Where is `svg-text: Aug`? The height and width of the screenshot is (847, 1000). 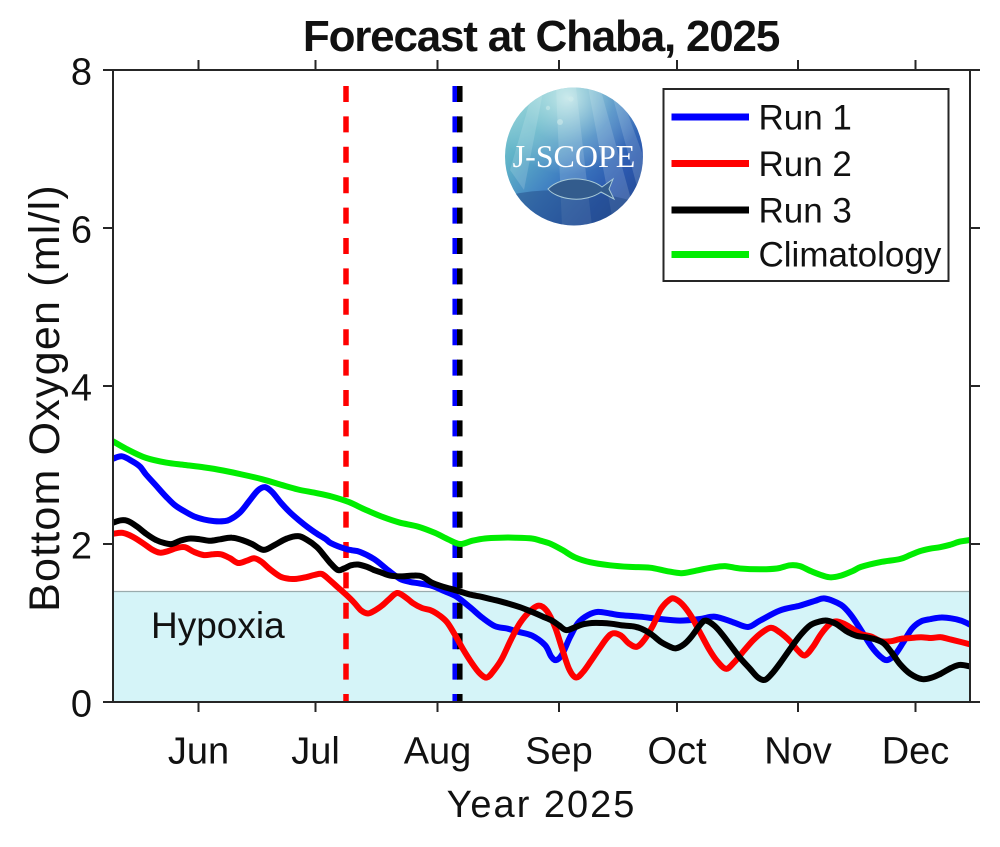 svg-text: Aug is located at coordinates (438, 752).